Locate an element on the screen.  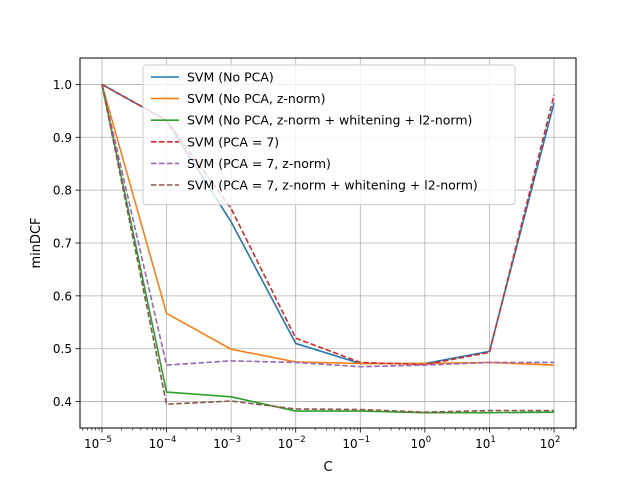
legend-label: SVM (No PCA) is located at coordinates (230, 77).